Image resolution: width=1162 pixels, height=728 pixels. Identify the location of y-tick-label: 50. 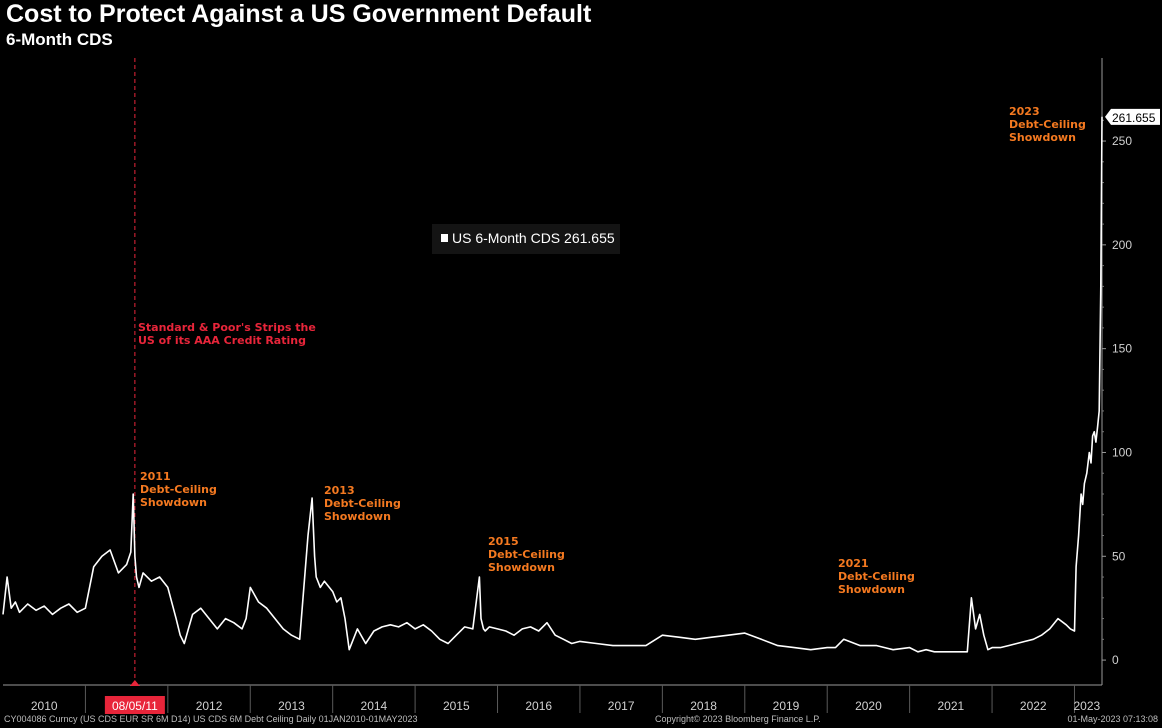
(1119, 556).